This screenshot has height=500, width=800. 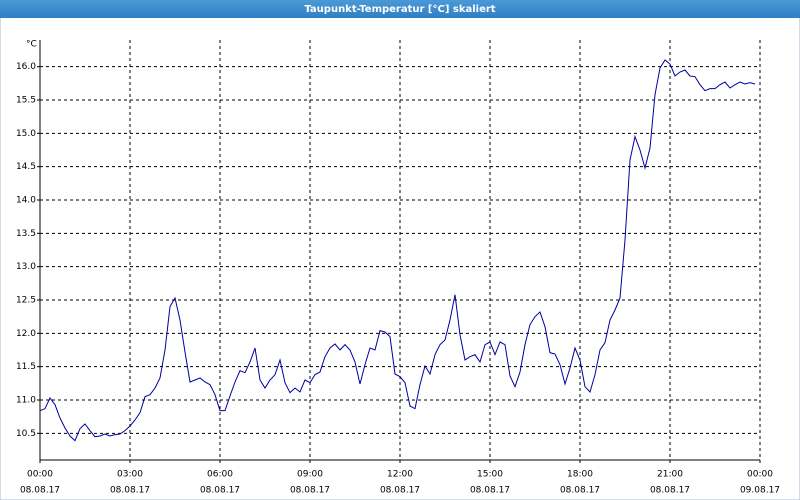 What do you see at coordinates (26, 167) in the screenshot?
I see `y-tick-label: 14.5` at bounding box center [26, 167].